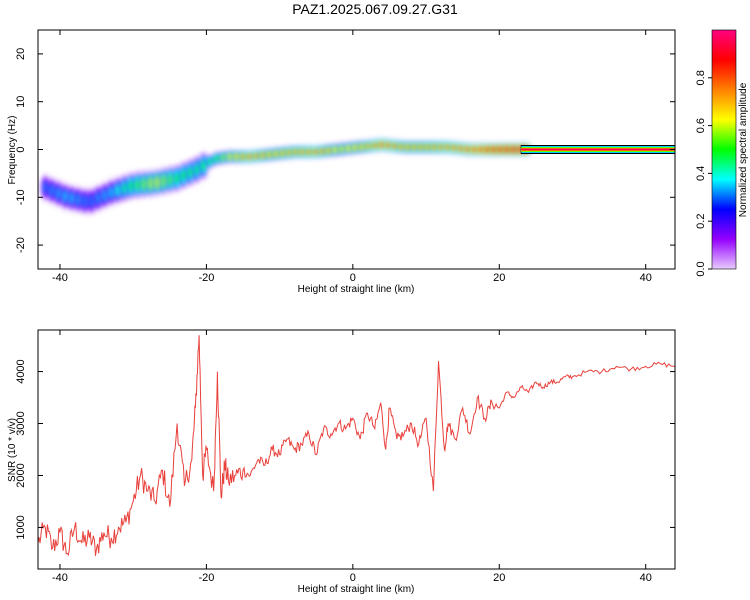  I want to click on spectrogram-ylabel: Frequency (Hz), so click(12, 150).